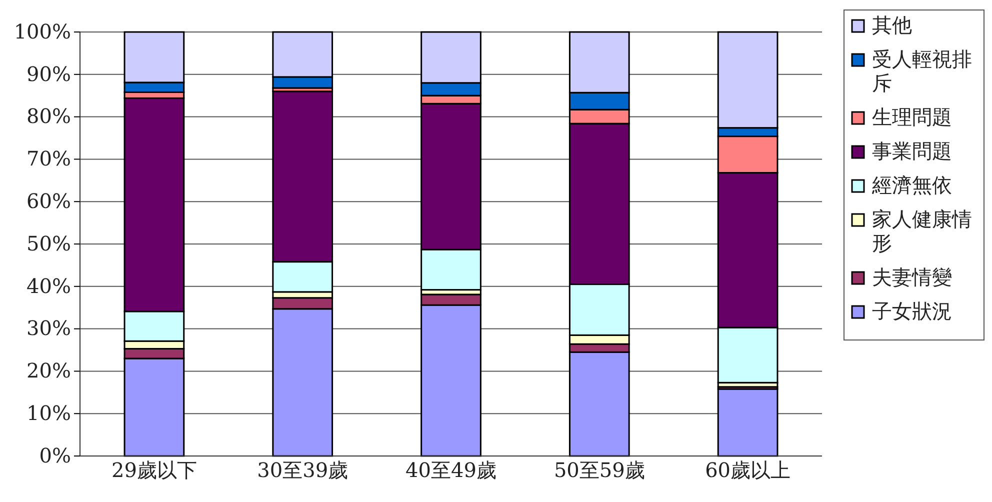  Describe the element at coordinates (55, 455) in the screenshot. I see `y-tick-label: 0%` at that location.